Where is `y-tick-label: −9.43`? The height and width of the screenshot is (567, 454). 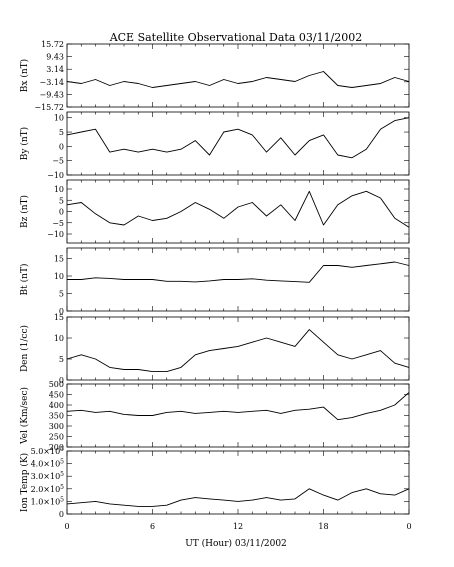
y-tick-label: −9.43 is located at coordinates (51, 94).